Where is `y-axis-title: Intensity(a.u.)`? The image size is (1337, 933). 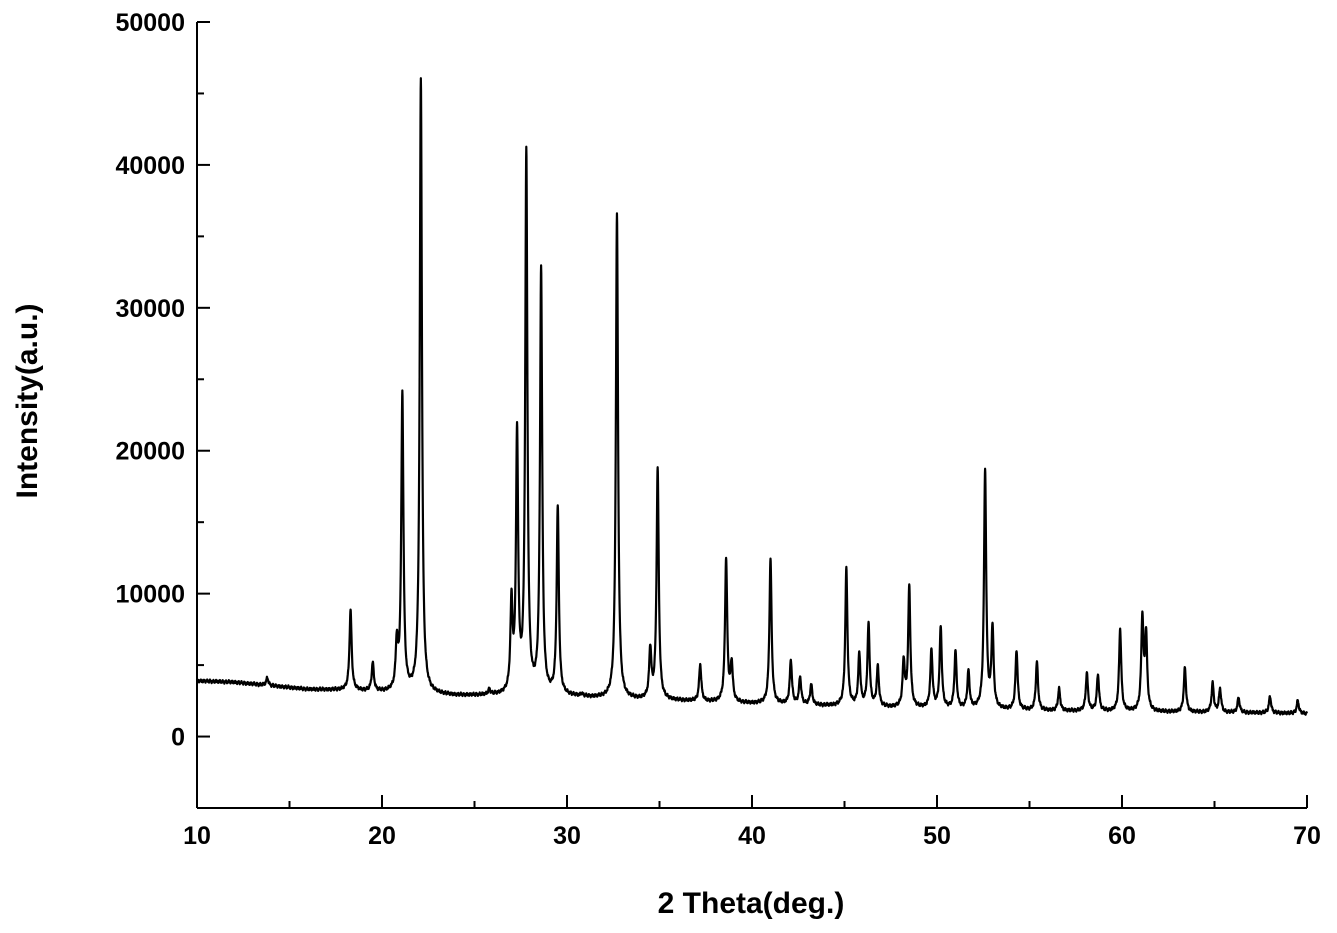 y-axis-title: Intensity(a.u.) is located at coordinates (27, 400).